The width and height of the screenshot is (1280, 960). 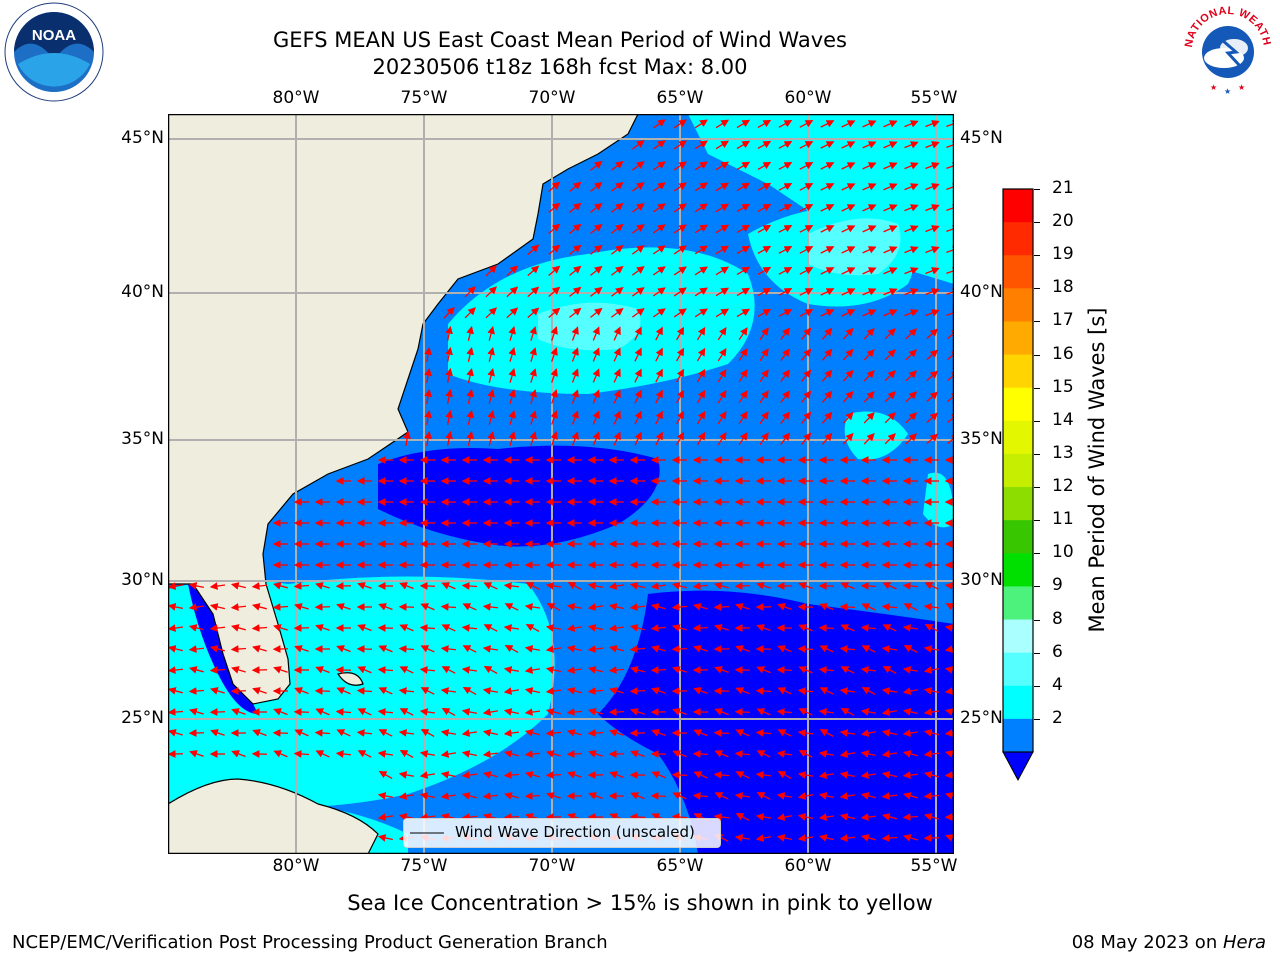 I want to click on colorbar-tick-label: 17, so click(x=1063, y=320).